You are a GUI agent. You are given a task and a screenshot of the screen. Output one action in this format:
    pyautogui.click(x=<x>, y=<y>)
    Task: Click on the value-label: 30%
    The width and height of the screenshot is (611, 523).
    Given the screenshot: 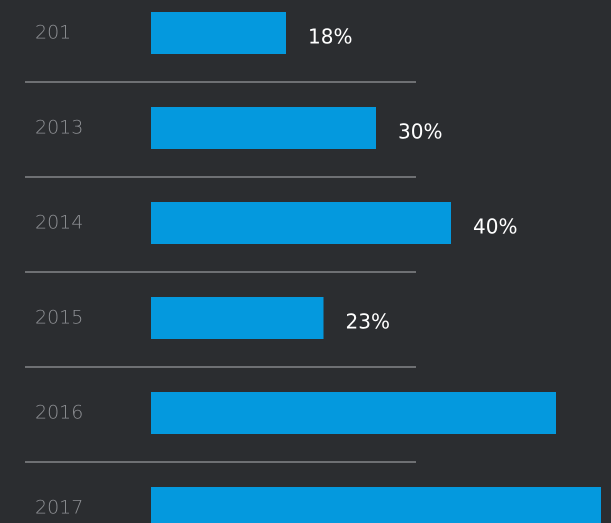 What is the action you would take?
    pyautogui.click(x=420, y=132)
    